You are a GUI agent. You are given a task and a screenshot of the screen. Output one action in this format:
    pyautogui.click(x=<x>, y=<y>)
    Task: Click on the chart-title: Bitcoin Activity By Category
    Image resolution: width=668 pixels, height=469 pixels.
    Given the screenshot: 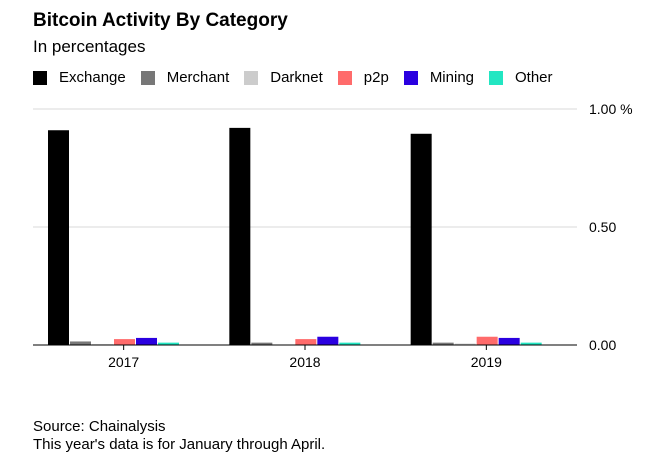 What is the action you would take?
    pyautogui.click(x=160, y=20)
    